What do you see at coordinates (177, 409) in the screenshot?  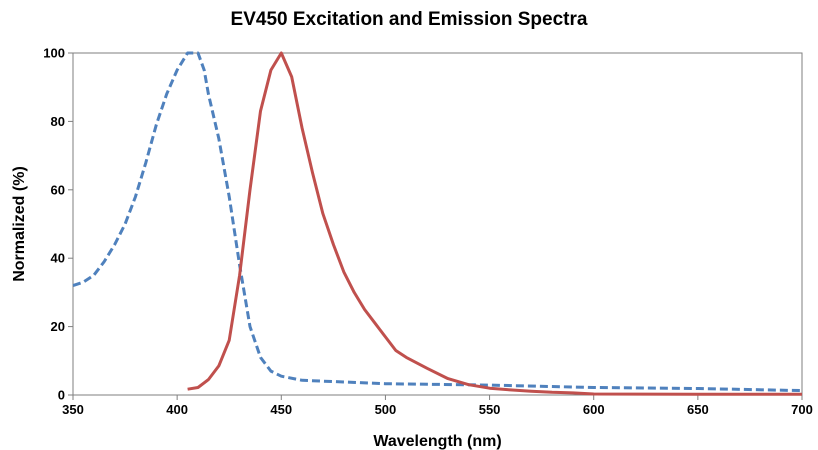 I see `x-tick-label: 400` at bounding box center [177, 409].